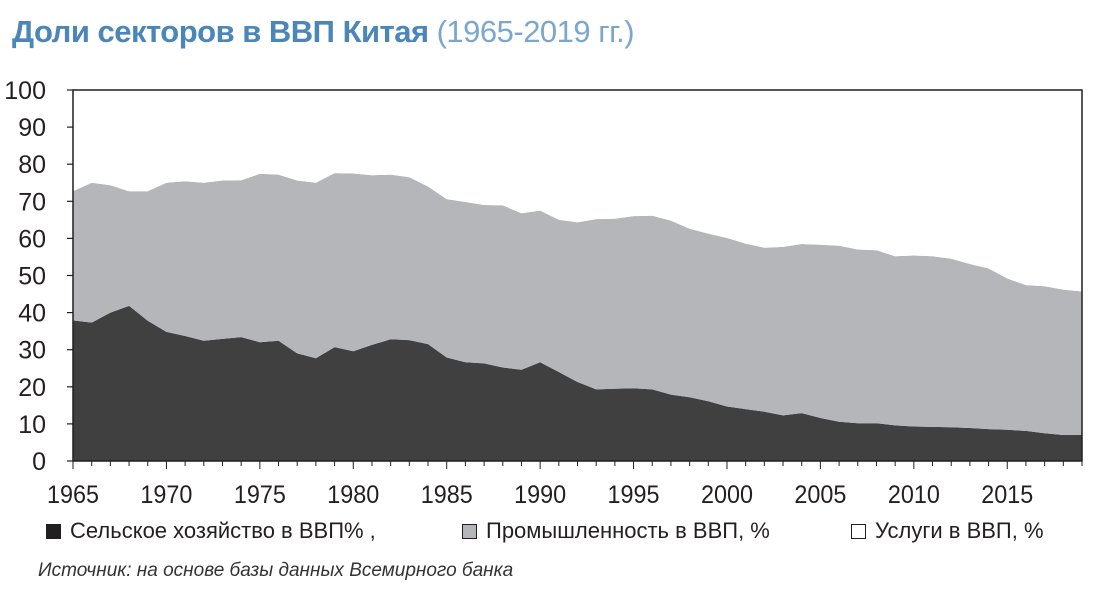 The image size is (1100, 591). What do you see at coordinates (469, 531) in the screenshot?
I see `legend-swatch-industry` at bounding box center [469, 531].